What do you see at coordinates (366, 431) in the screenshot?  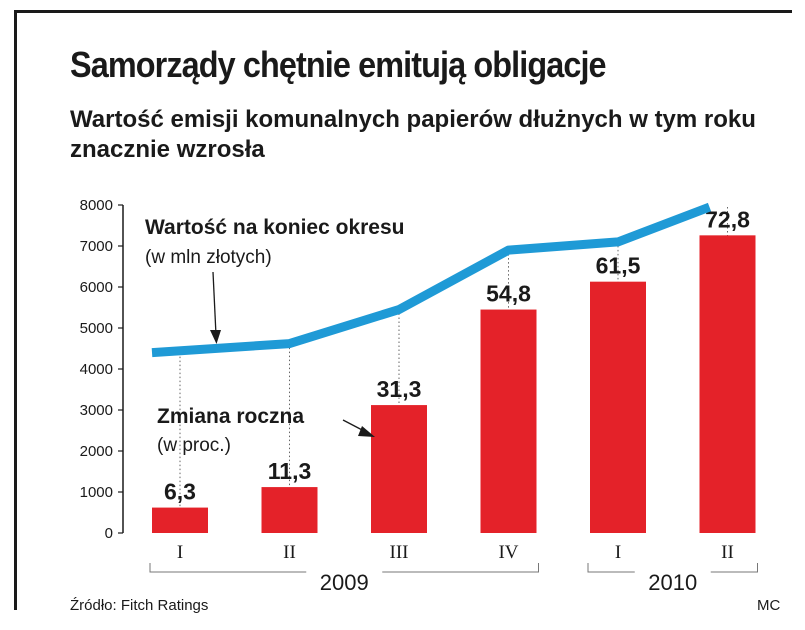 I see `bar-legend-arrowhead` at bounding box center [366, 431].